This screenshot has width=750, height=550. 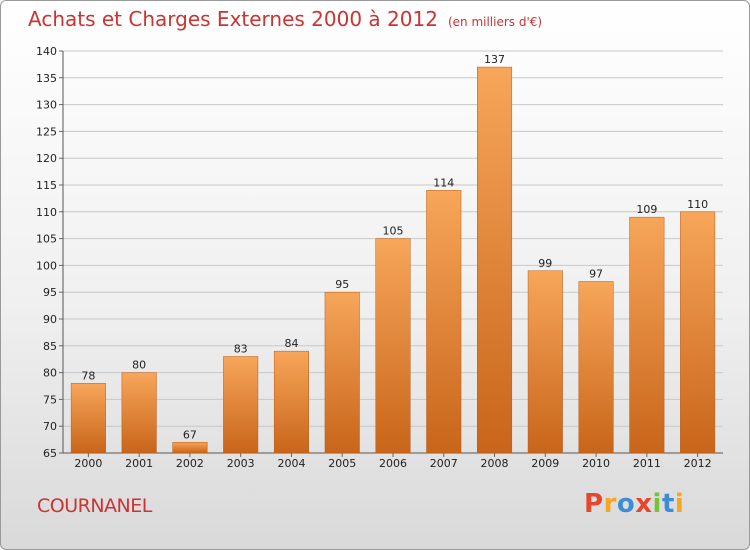 I want to click on x-tick-label-2001: 2001, so click(x=139, y=463).